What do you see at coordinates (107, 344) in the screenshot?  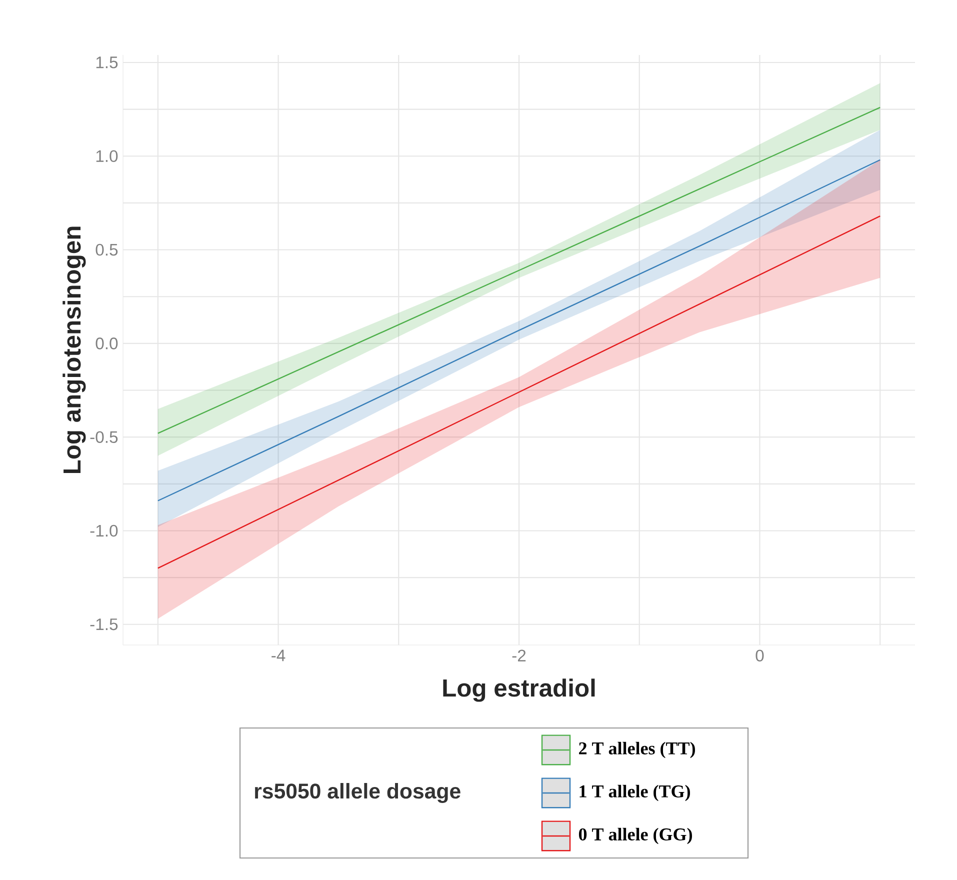 I see `y-tick-label: 0.0` at bounding box center [107, 344].